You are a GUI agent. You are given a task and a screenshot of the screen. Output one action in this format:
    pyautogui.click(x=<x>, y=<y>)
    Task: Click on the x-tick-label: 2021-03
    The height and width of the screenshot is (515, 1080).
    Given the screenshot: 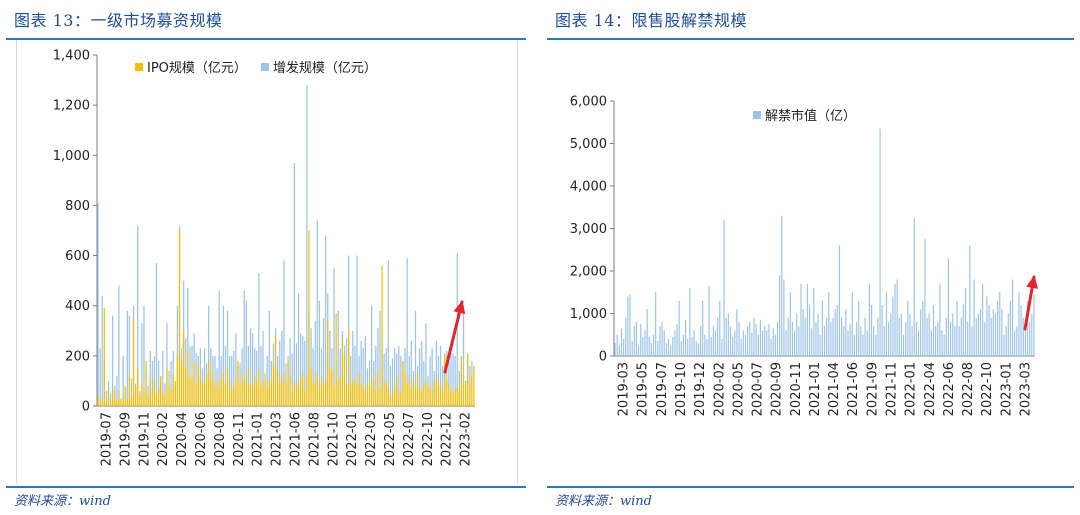 What is the action you would take?
    pyautogui.click(x=277, y=439)
    